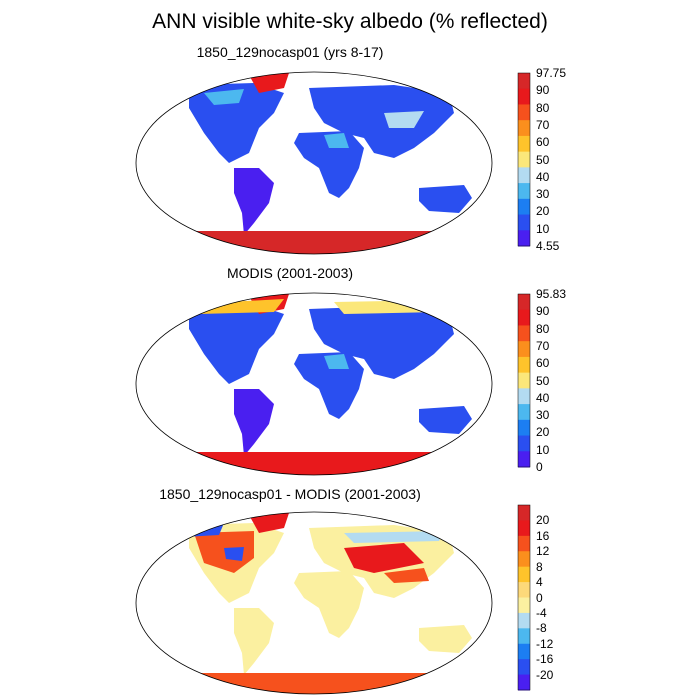  What do you see at coordinates (539, 566) in the screenshot?
I see `colorbar-3-label: 8` at bounding box center [539, 566].